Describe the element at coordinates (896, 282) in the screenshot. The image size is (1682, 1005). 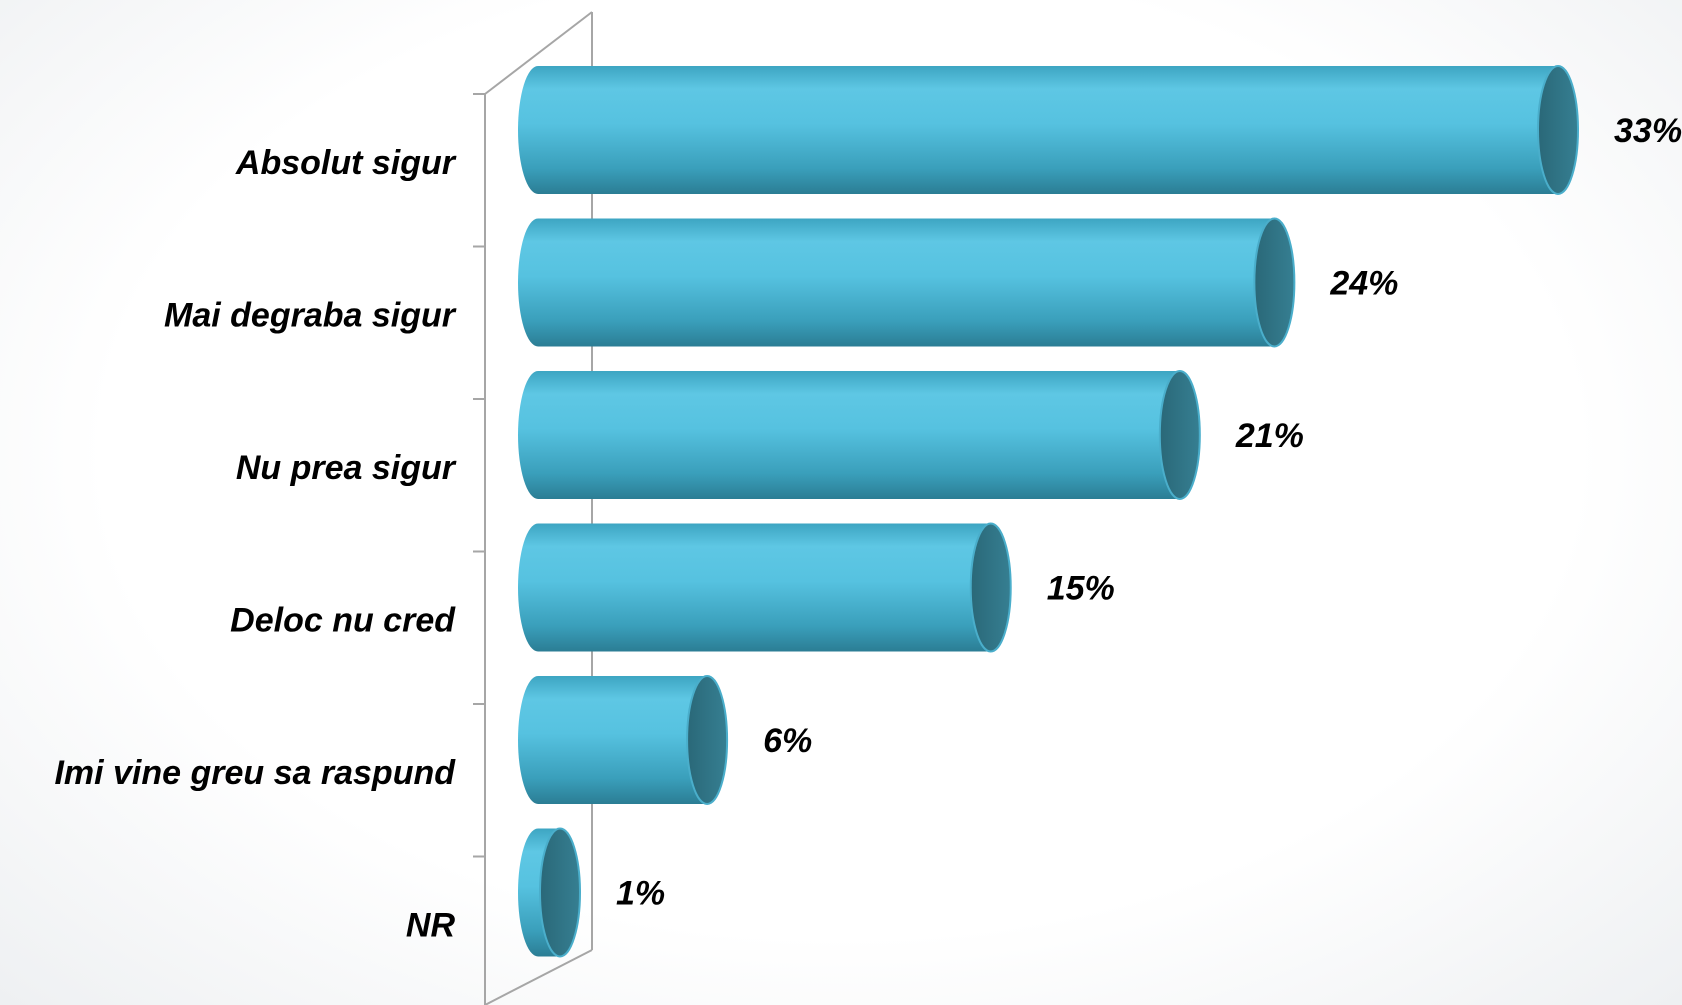
I see `bar-body-mai-degraba-sigur` at that location.